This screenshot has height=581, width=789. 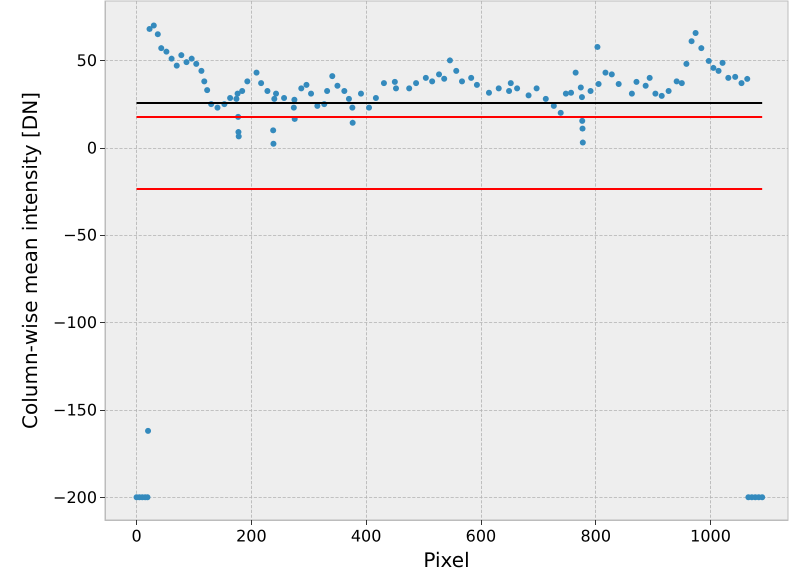 I want to click on y-tick-label: −150, so click(x=75, y=410).